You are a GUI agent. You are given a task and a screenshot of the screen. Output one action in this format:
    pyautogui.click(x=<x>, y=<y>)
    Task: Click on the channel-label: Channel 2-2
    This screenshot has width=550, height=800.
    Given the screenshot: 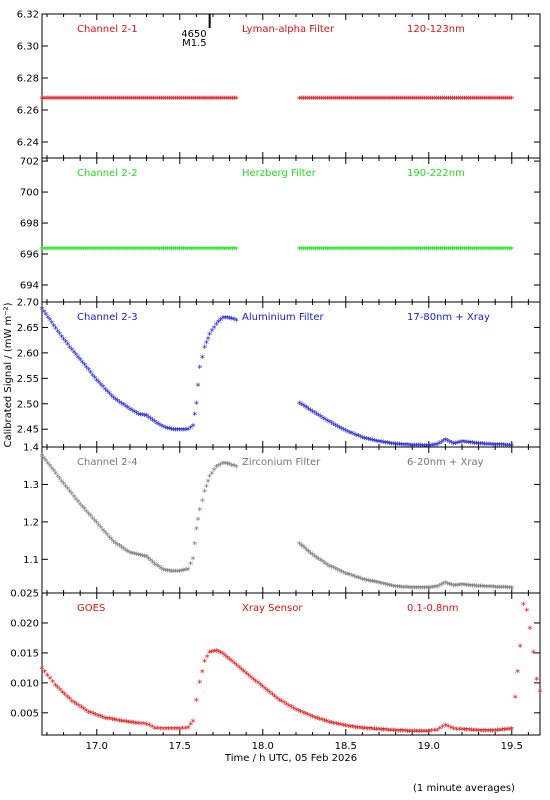 What is the action you would take?
    pyautogui.click(x=107, y=173)
    